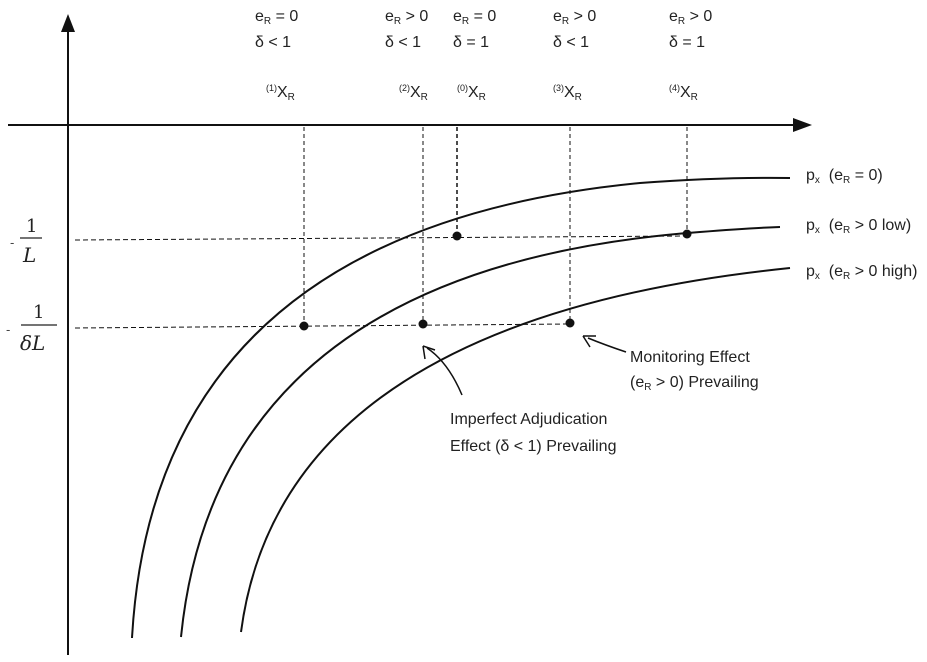 The height and width of the screenshot is (662, 927). Describe the element at coordinates (406, 29) in the screenshot. I see `header-condition-2: eR > 0 δ < 1` at that location.